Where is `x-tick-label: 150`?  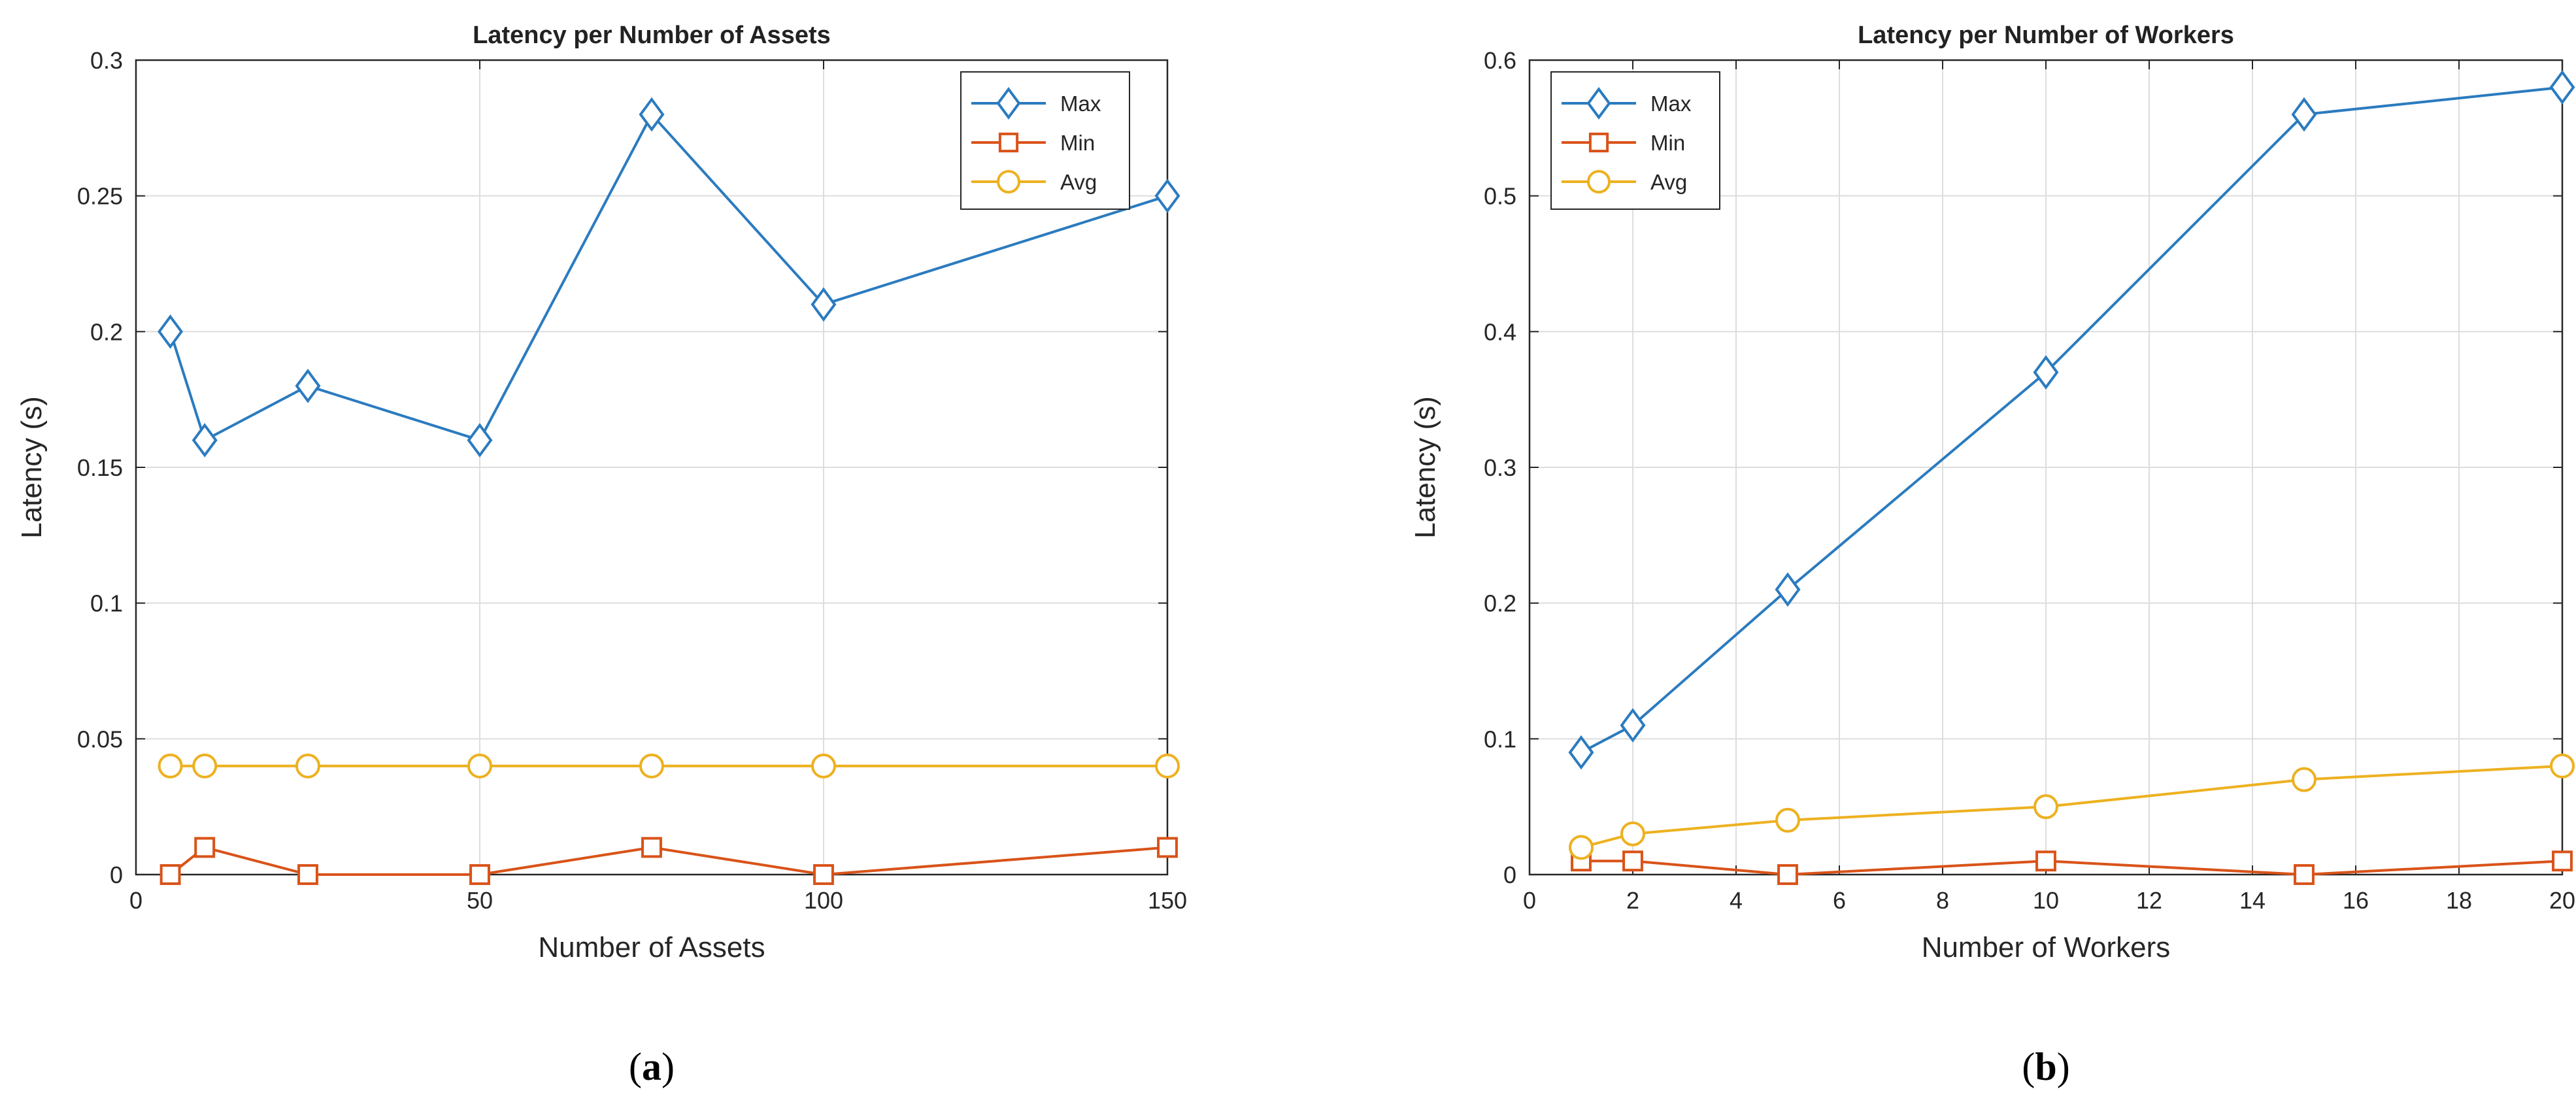
x-tick-label: 150 is located at coordinates (1167, 901).